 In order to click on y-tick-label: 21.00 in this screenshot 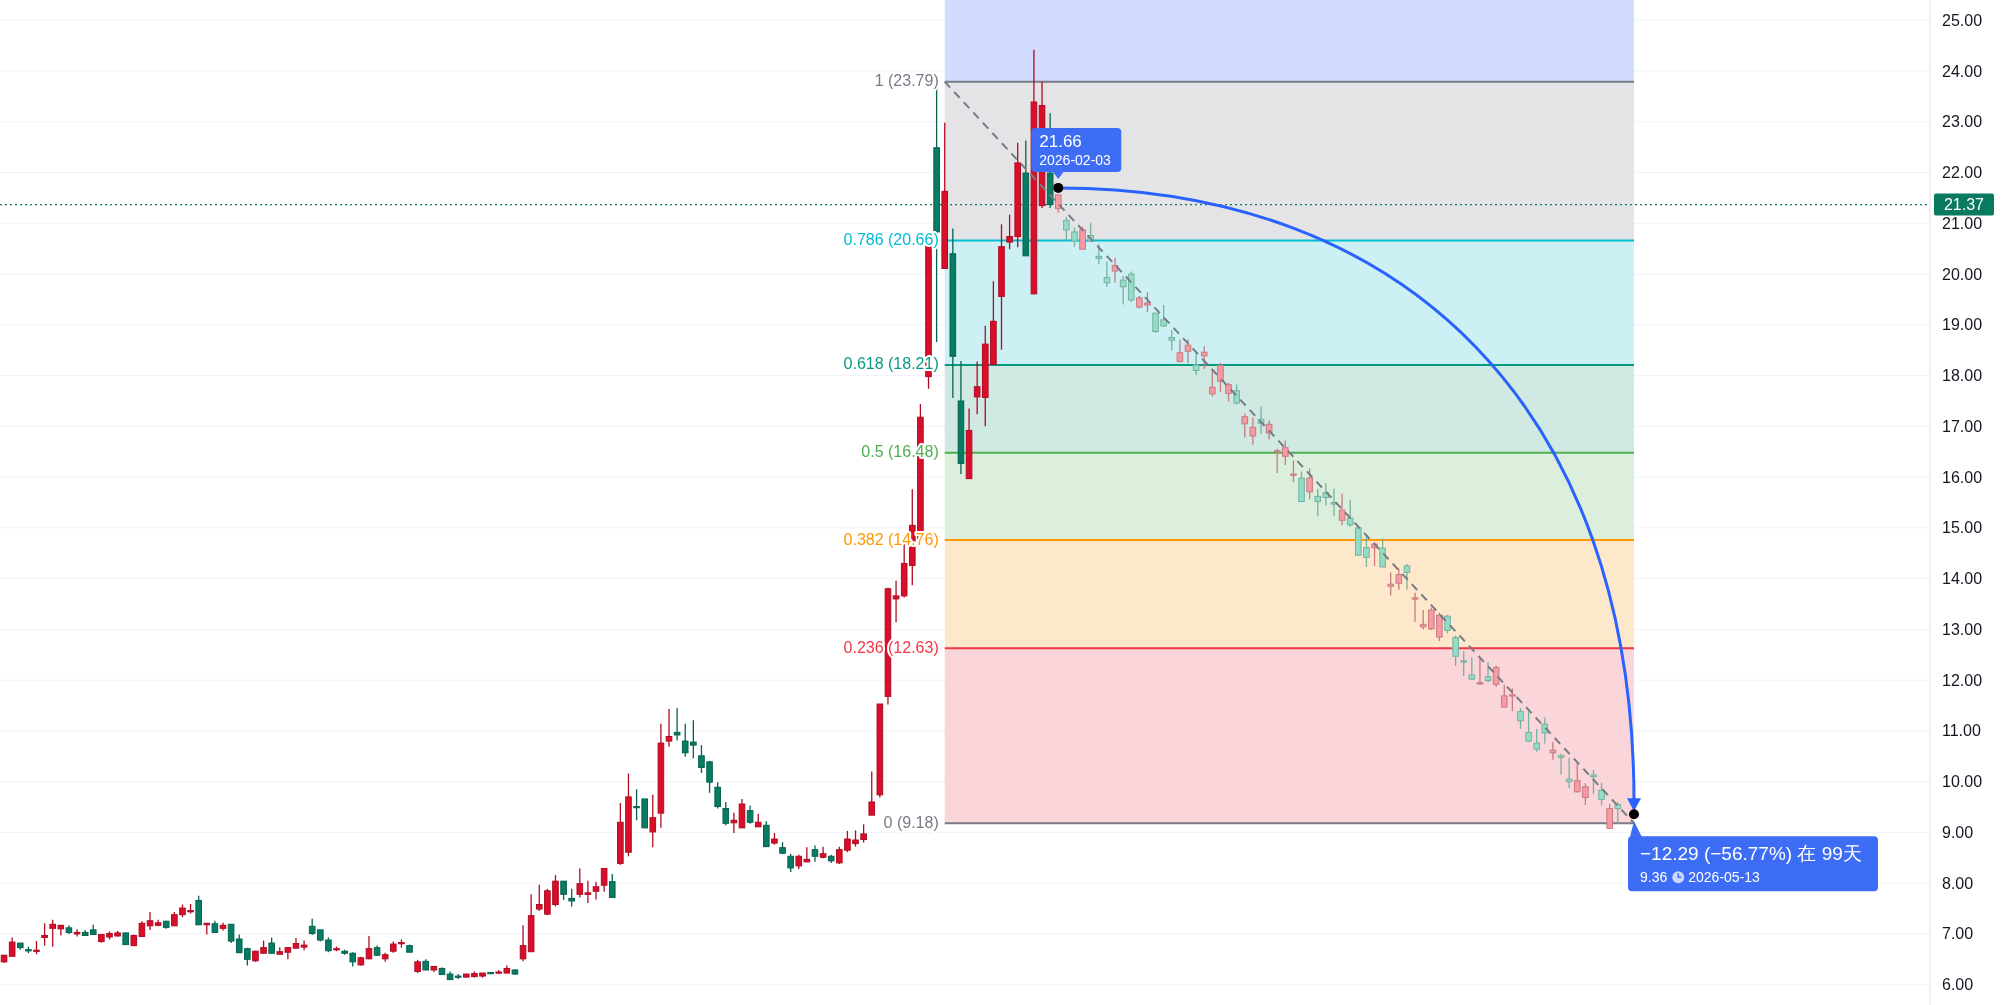, I will do `click(1962, 223)`.